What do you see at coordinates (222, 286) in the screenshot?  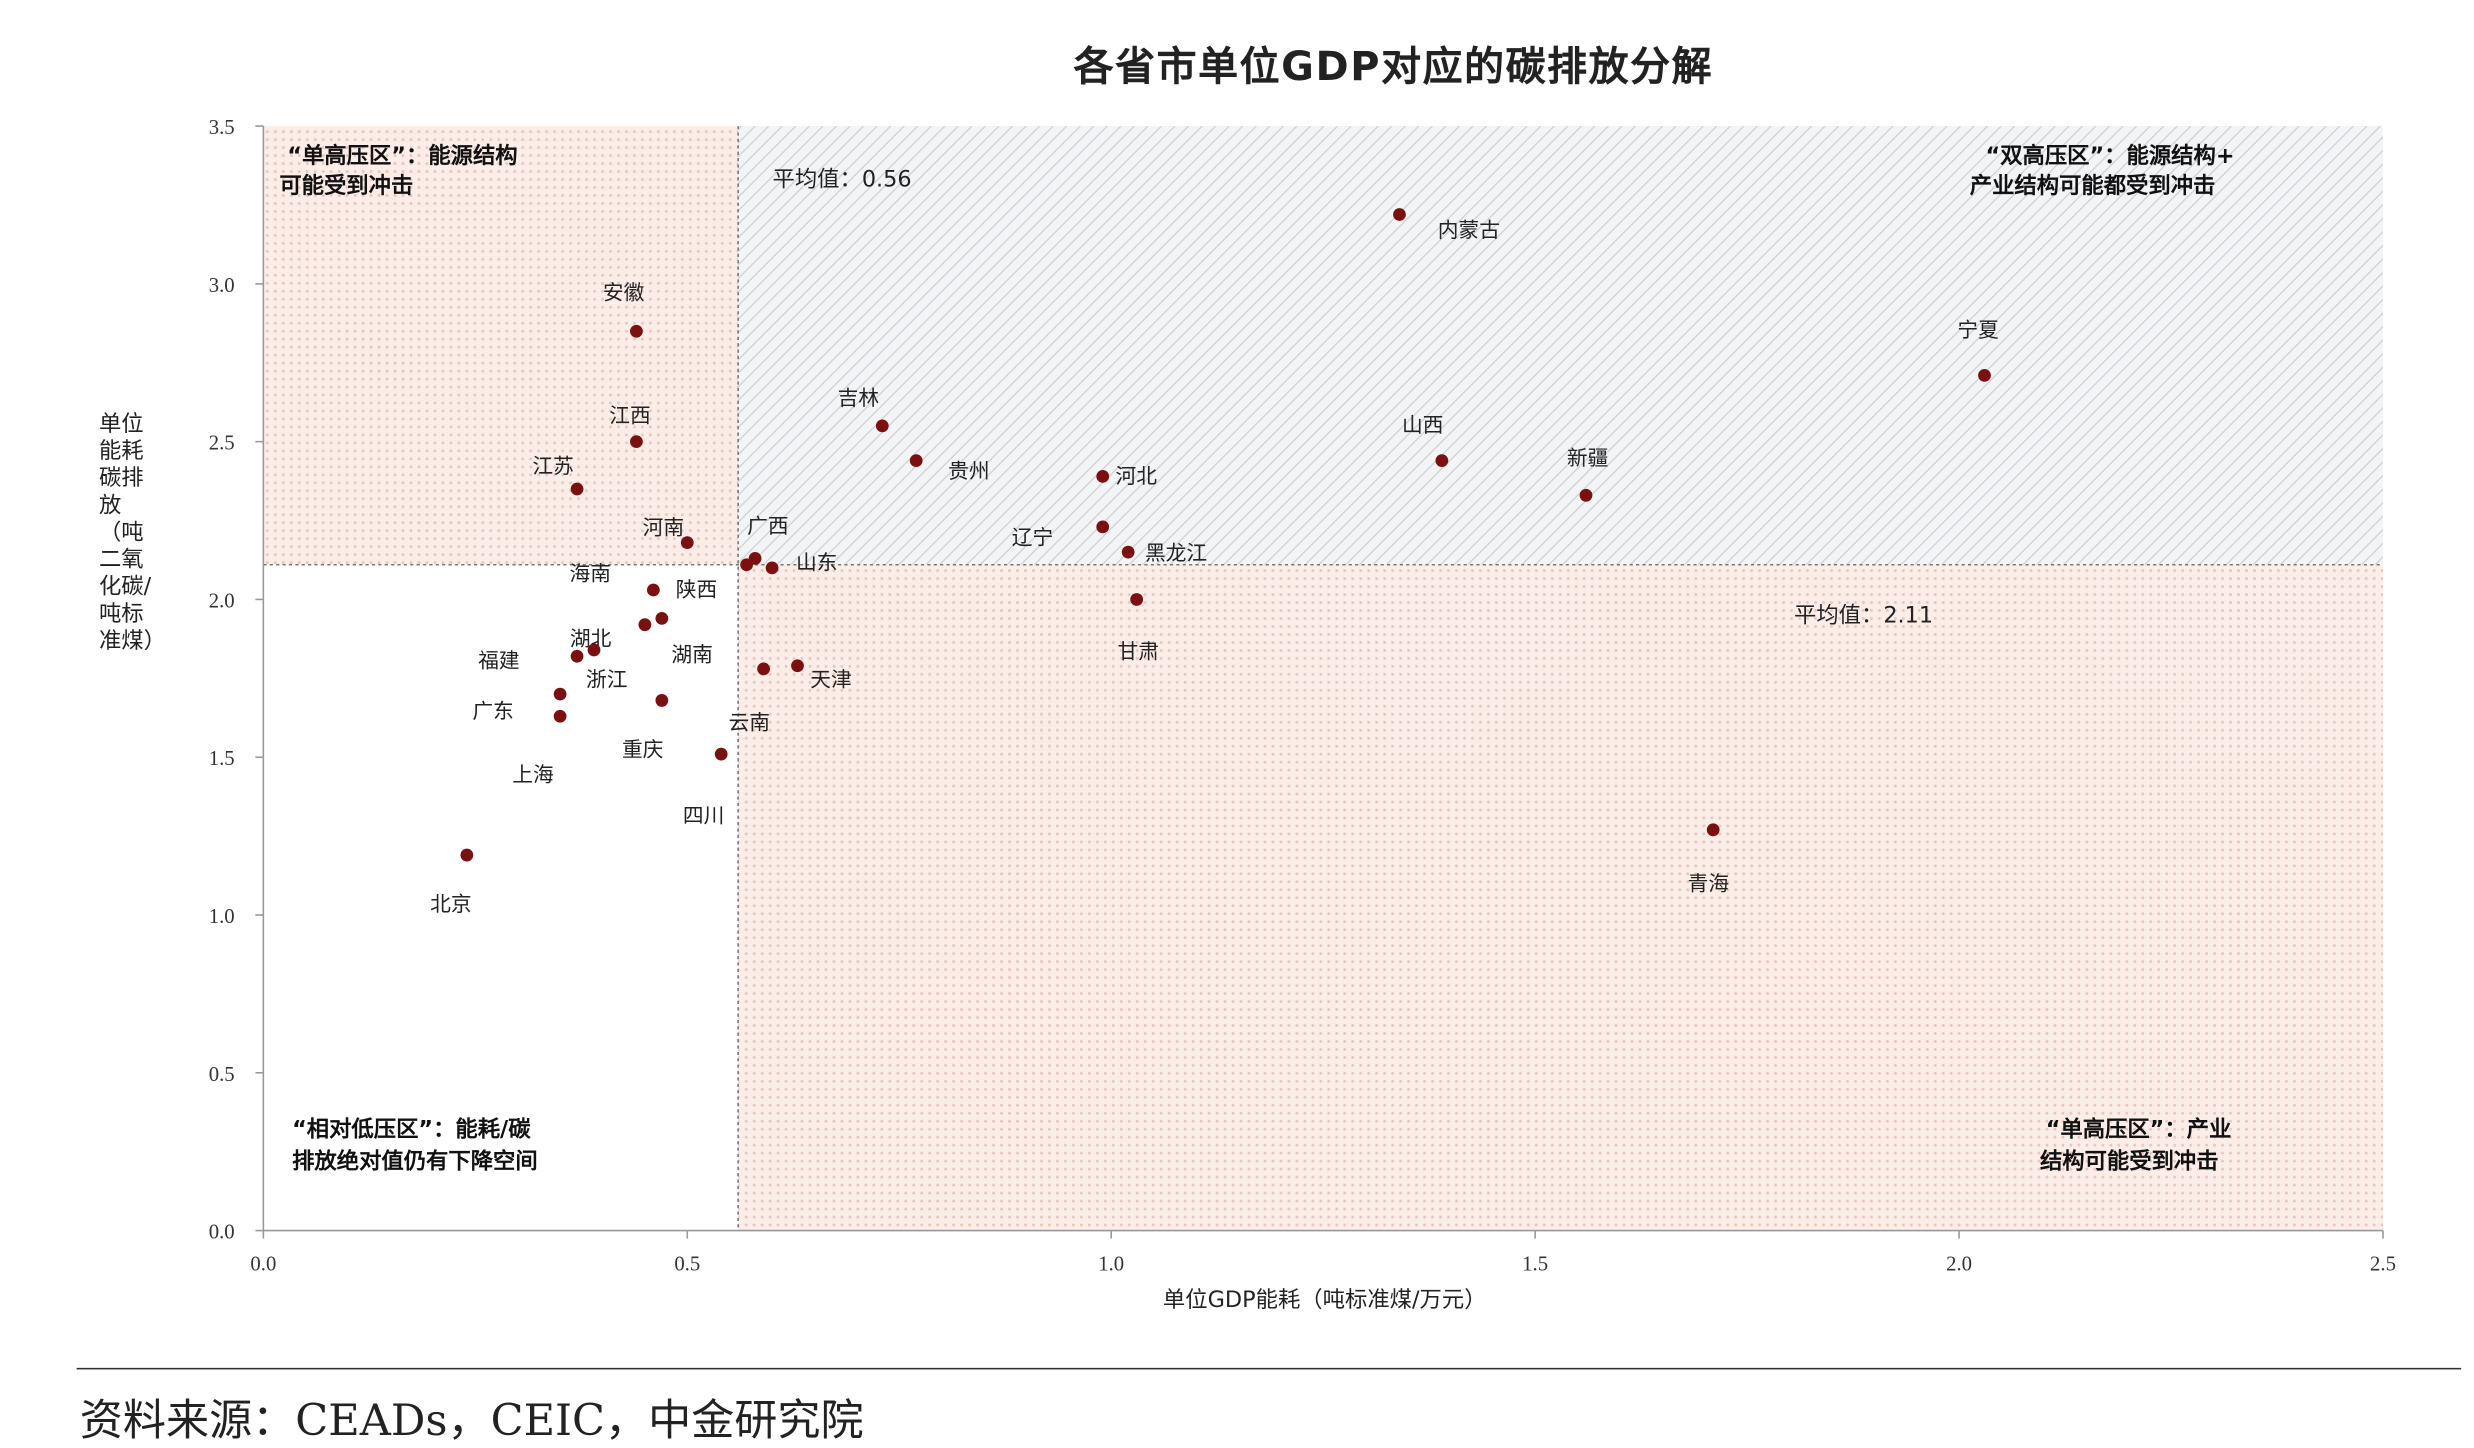 I see `y-tick-label: 3.0` at bounding box center [222, 286].